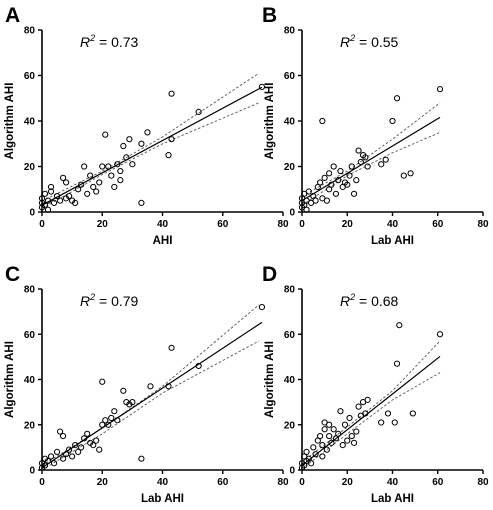 The width and height of the screenshot is (493, 510). What do you see at coordinates (150, 405) in the screenshot?
I see `panel-c-ci-lower` at bounding box center [150, 405].